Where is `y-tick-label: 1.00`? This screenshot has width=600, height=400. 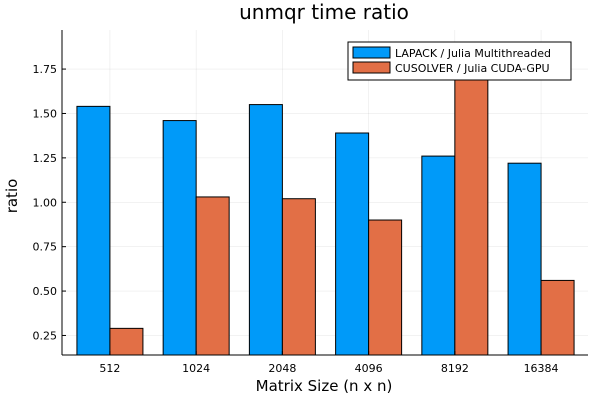 y-tick-label: 1.00 is located at coordinates (45, 202).